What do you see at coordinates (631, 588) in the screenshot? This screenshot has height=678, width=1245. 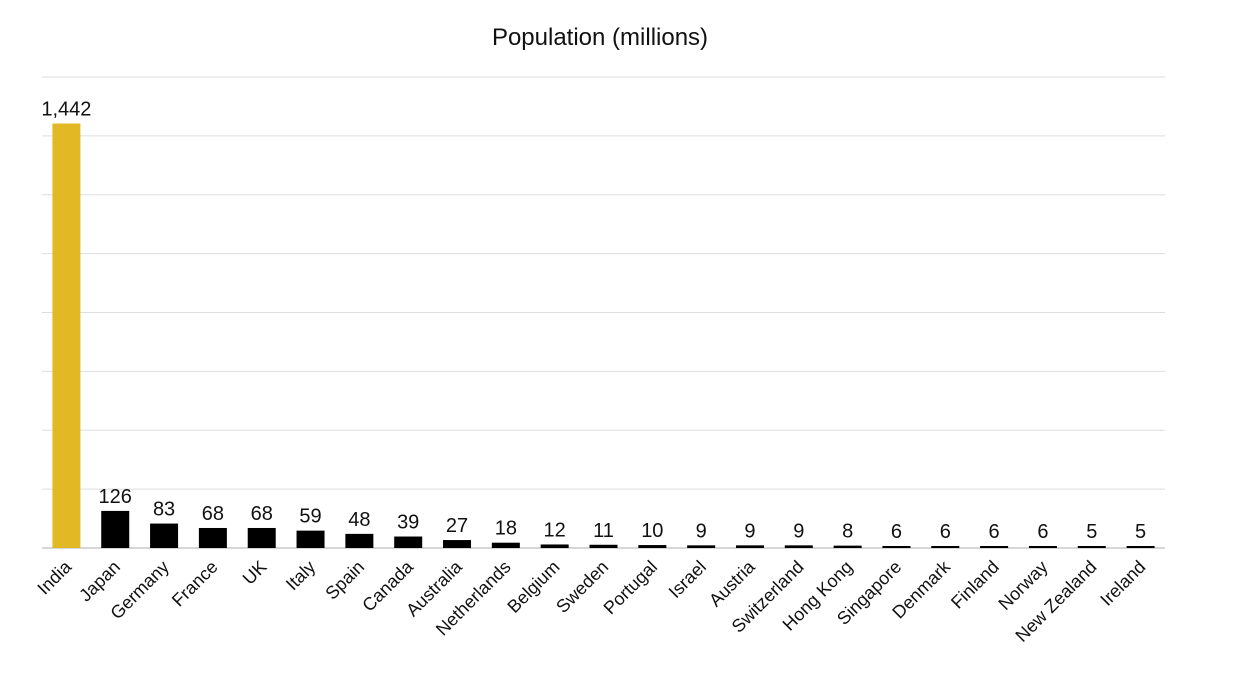 I see `x-tick-label: Portugal` at bounding box center [631, 588].